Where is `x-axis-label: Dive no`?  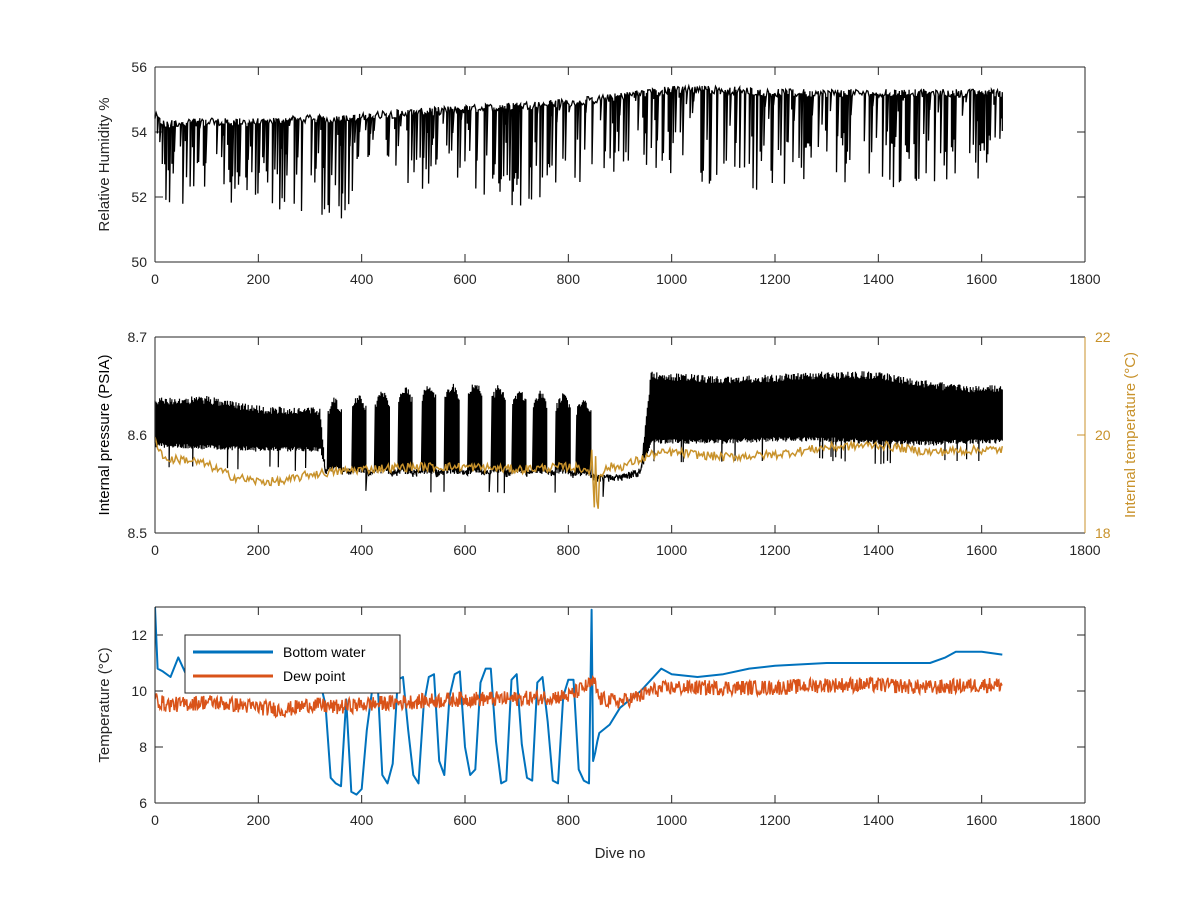
x-axis-label: Dive no is located at coordinates (620, 853).